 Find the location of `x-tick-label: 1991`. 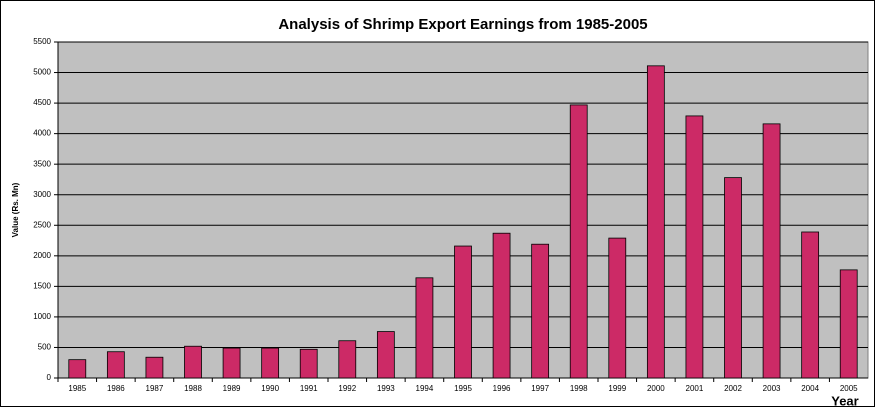

x-tick-label: 1991 is located at coordinates (309, 388).